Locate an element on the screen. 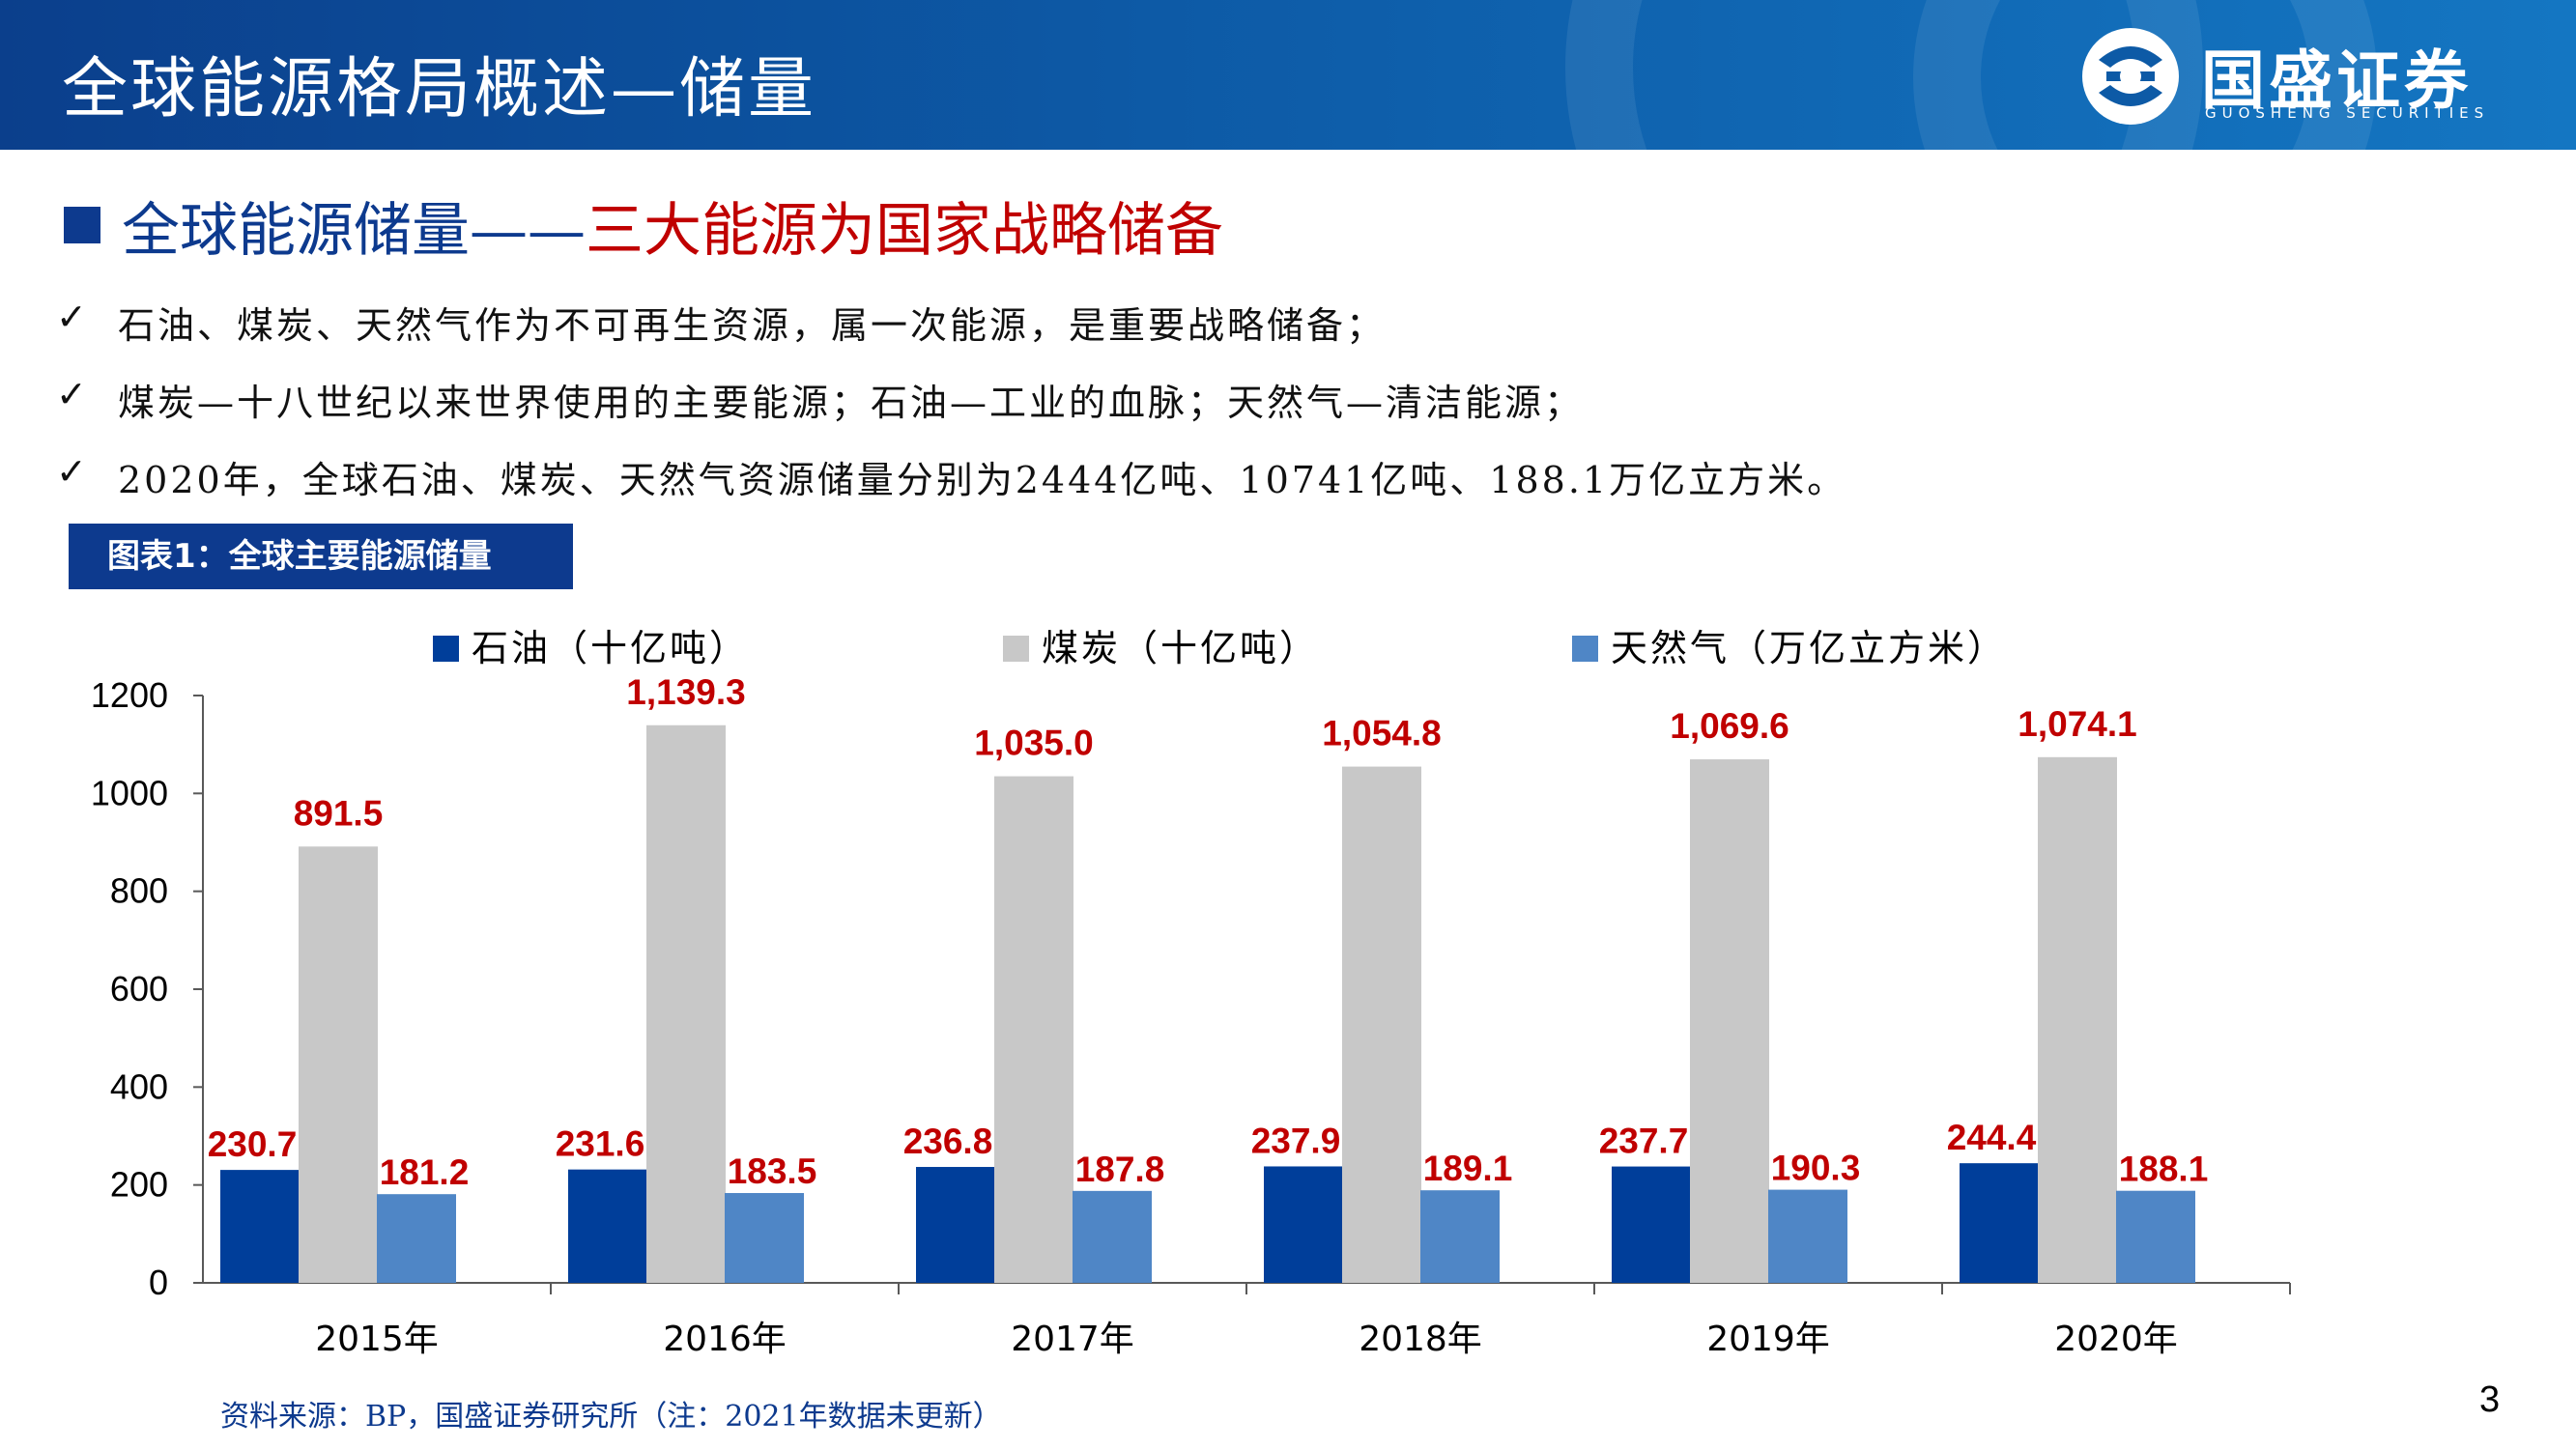  legend-label: 石油（十亿吨） is located at coordinates (611, 648).